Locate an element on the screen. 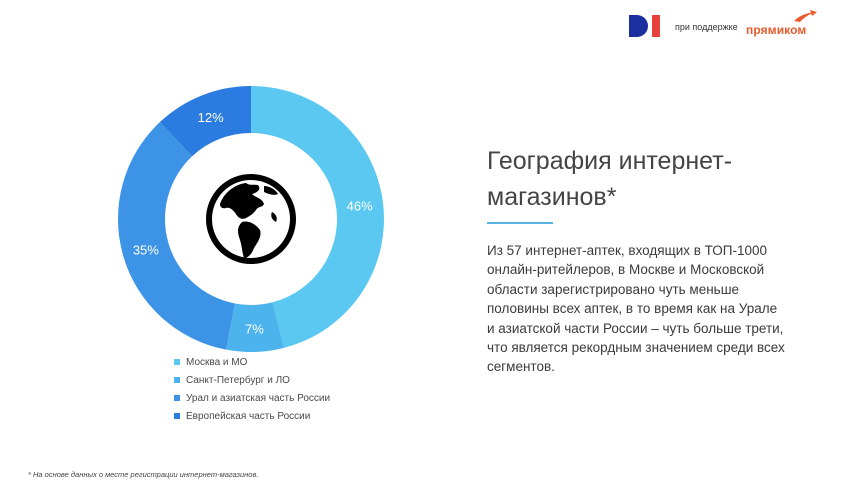 This screenshot has width=861, height=485. data-label: 12% is located at coordinates (211, 117).